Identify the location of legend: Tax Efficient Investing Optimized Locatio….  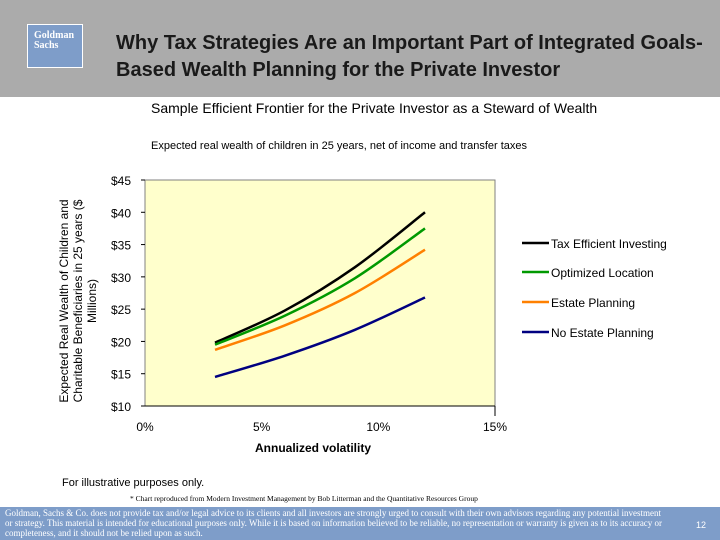
(594, 288).